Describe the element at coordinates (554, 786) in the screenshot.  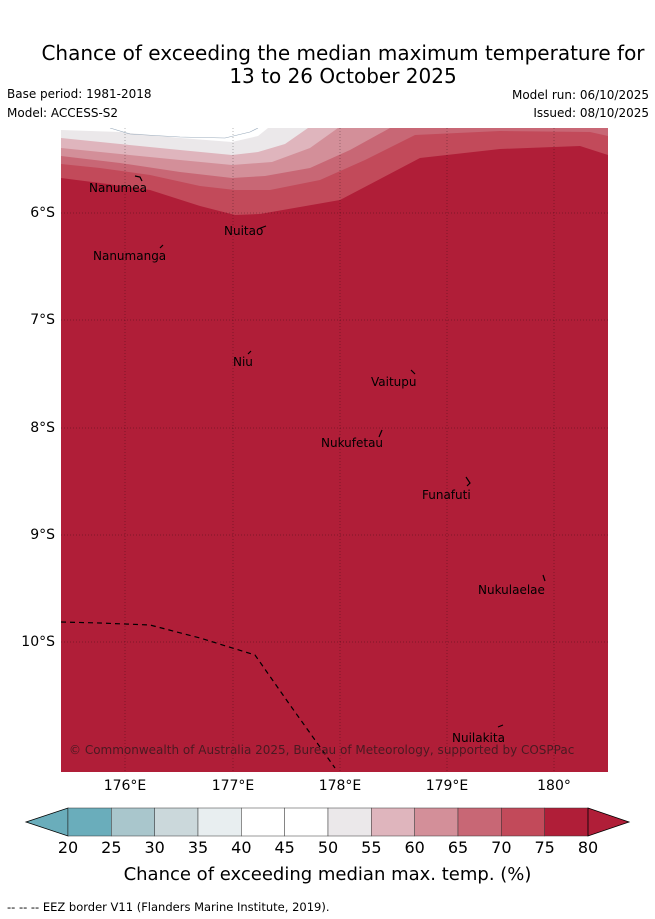
I see `lon-label-180: 180°` at that location.